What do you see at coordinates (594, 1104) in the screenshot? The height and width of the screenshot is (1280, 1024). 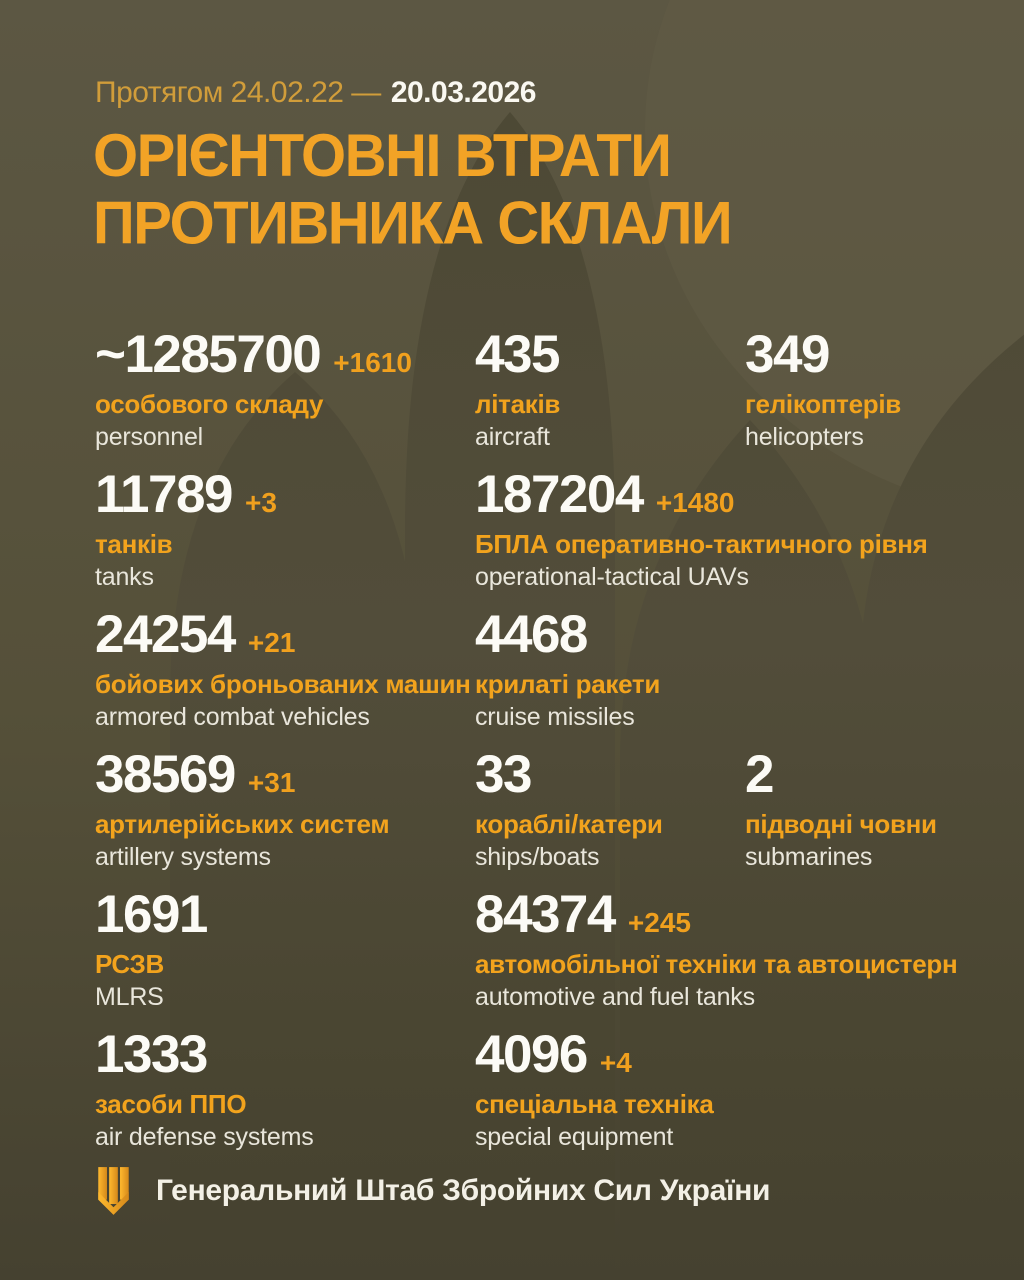 I see `stat-label-ua: спеціальна техніка` at bounding box center [594, 1104].